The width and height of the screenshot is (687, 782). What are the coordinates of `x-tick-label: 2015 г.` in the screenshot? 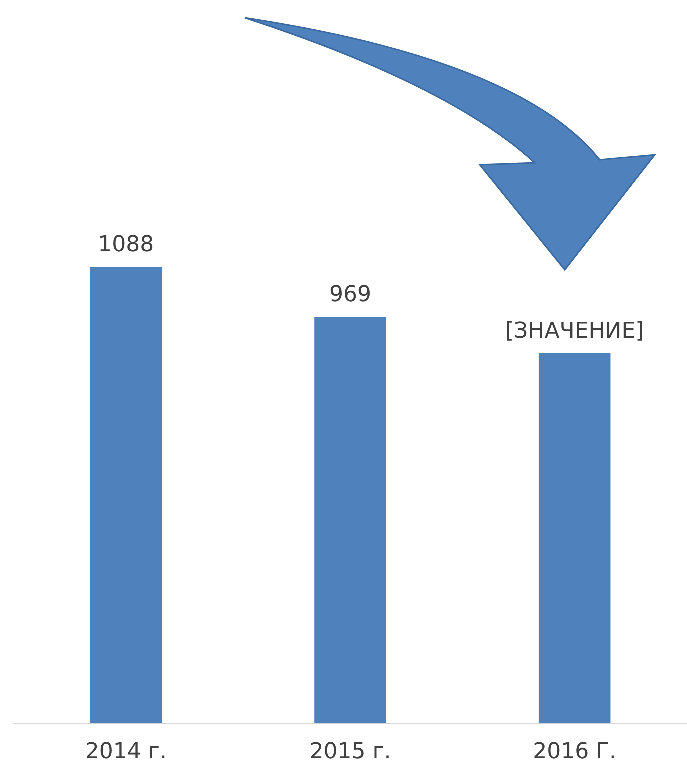 It's located at (351, 752).